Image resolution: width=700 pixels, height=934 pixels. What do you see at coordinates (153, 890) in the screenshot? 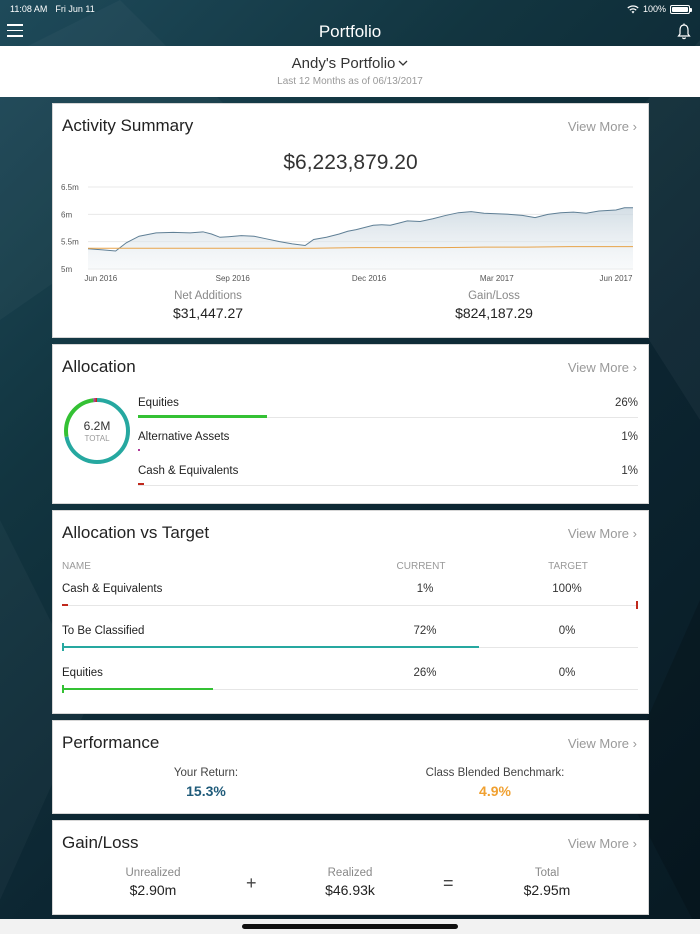
I see `unrealized-value: $2.90m` at bounding box center [153, 890].